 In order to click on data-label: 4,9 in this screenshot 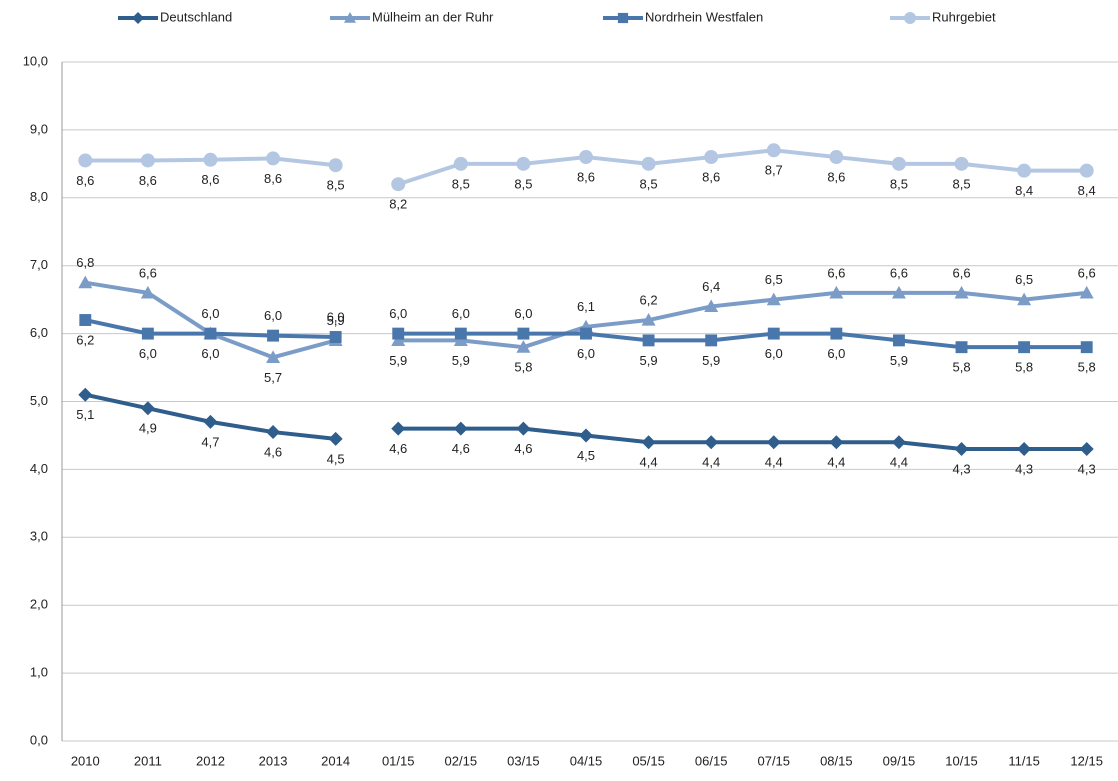, I will do `click(148, 428)`.